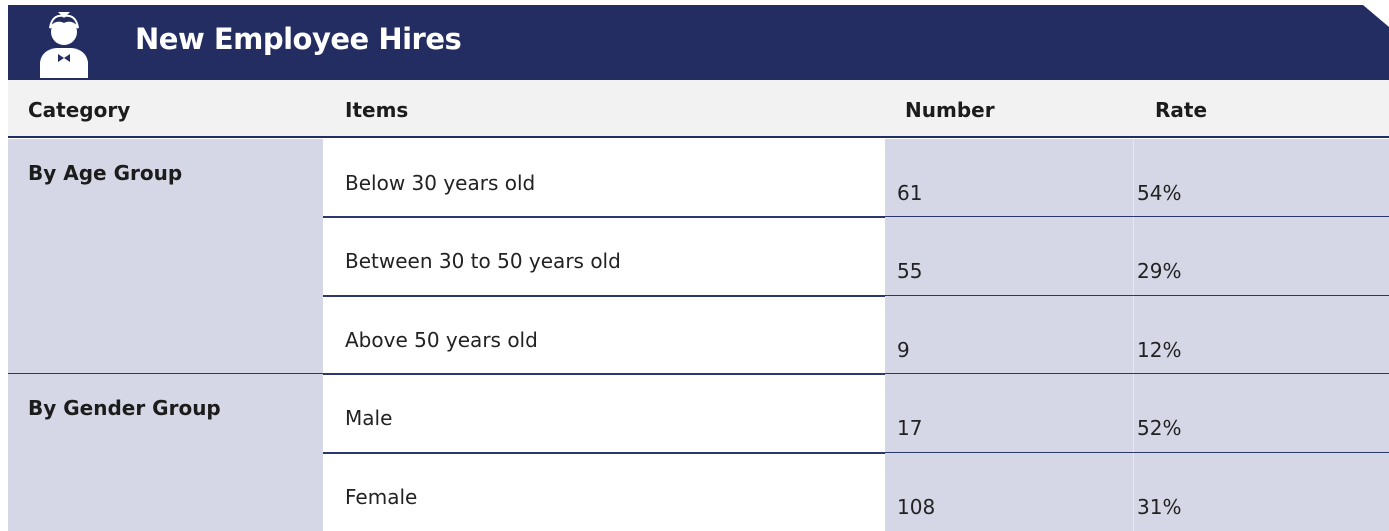 This screenshot has height=531, width=1389. What do you see at coordinates (916, 506) in the screenshot?
I see `number-value: 108` at bounding box center [916, 506].